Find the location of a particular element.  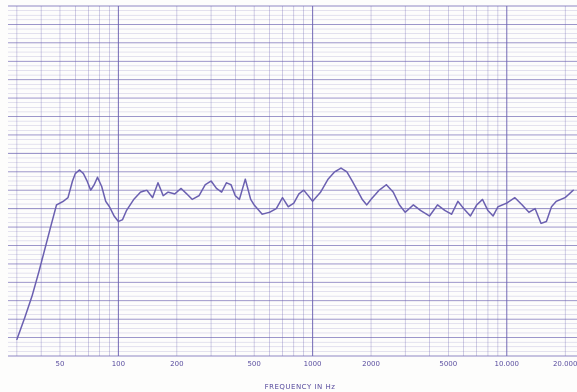

x-tick-label: 10.000 is located at coordinates (507, 364).